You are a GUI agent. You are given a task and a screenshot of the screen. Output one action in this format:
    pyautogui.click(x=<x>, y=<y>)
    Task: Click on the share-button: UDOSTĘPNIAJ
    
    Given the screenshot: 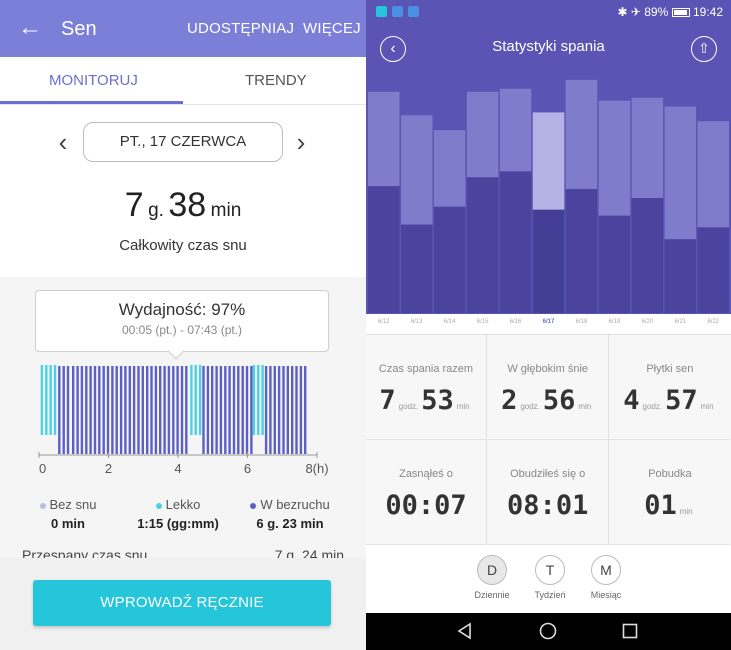 What is the action you would take?
    pyautogui.click(x=241, y=28)
    